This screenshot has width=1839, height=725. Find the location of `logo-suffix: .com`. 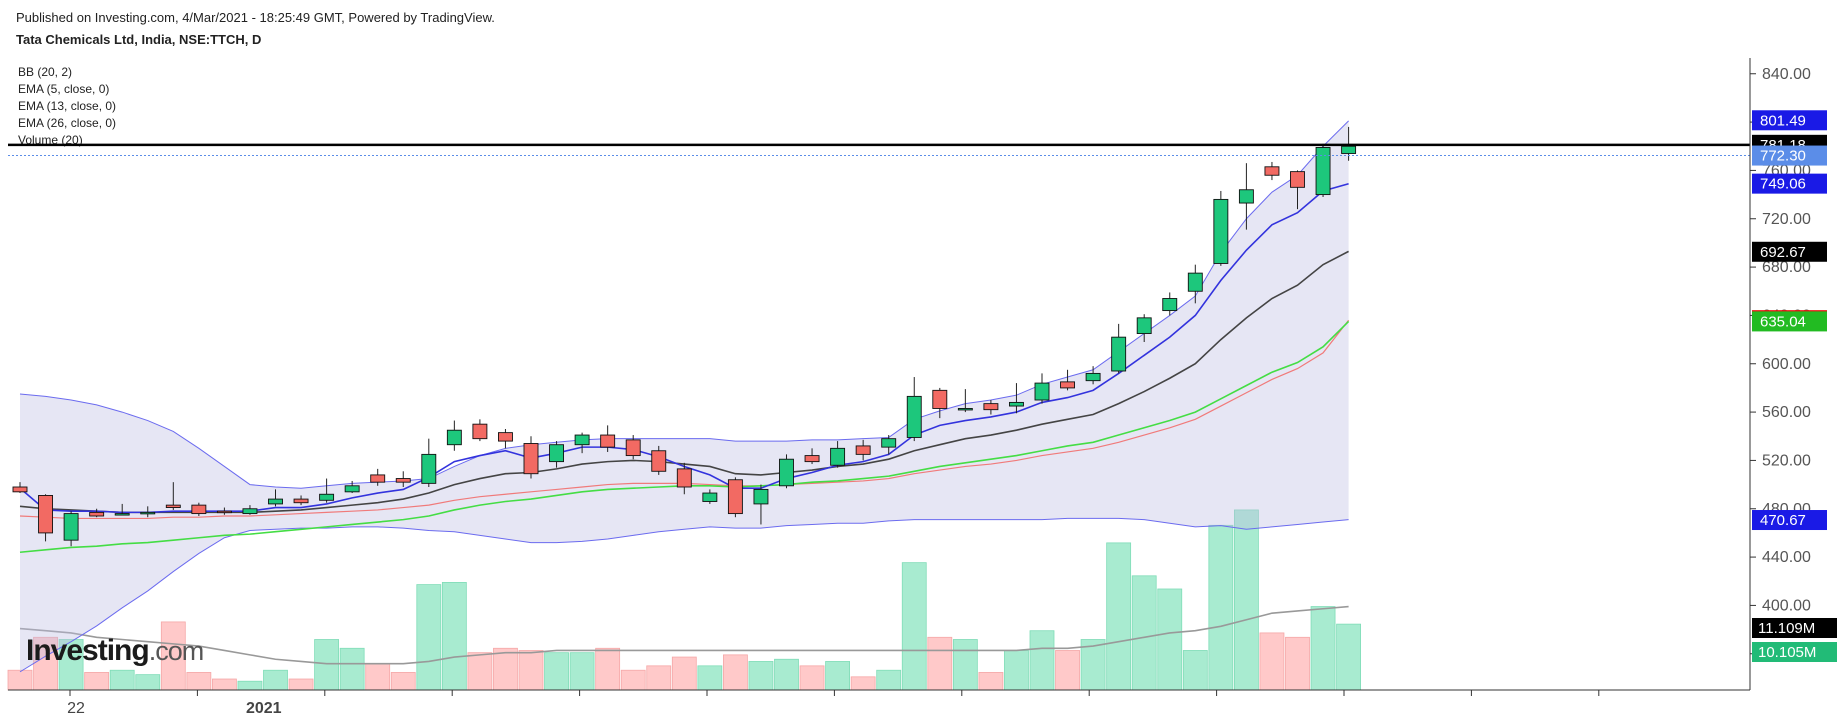

logo-suffix: .com is located at coordinates (176, 651).